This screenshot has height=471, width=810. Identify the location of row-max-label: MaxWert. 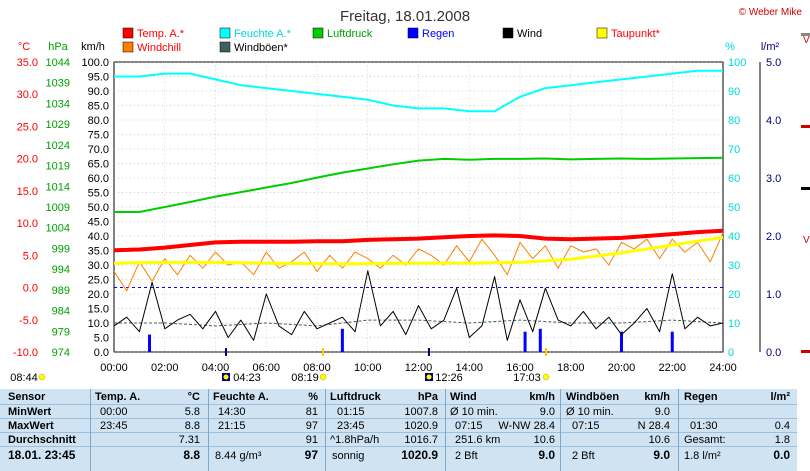
(31, 426).